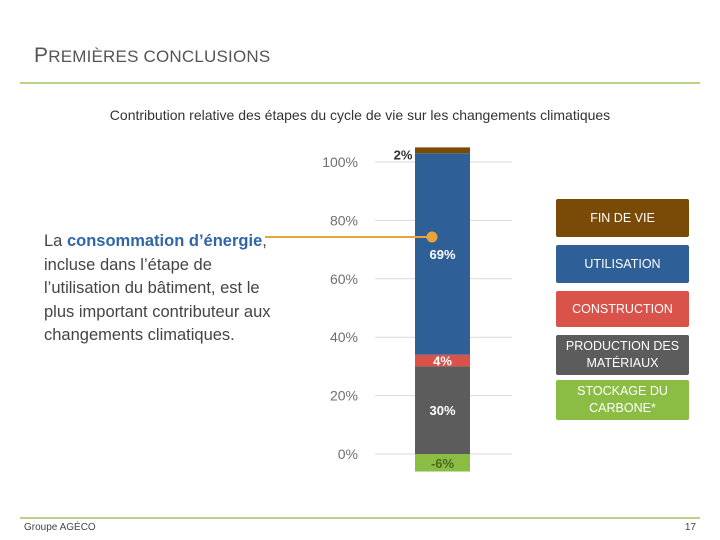  I want to click on data-label-0: -6%, so click(443, 463).